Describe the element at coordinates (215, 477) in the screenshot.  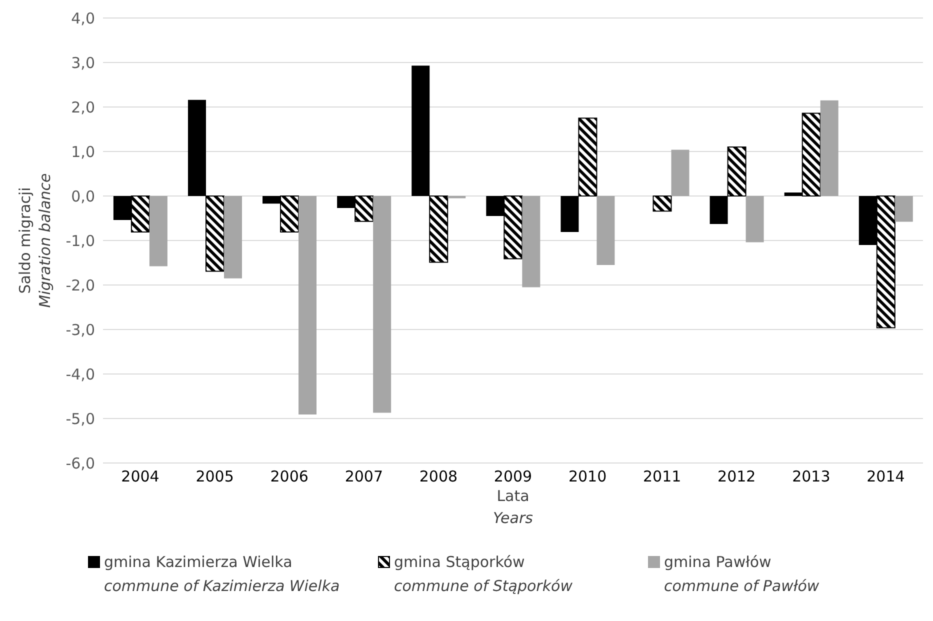
I see `x-tick-label: 2005` at that location.